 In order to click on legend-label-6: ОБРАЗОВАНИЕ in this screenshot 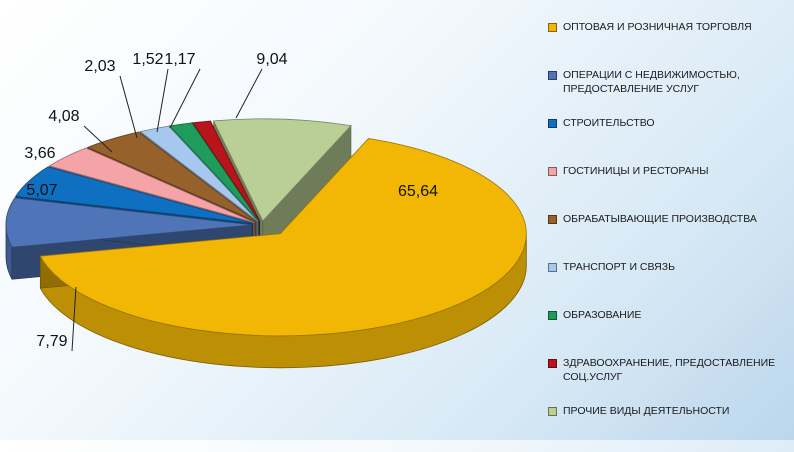, I will do `click(602, 315)`.